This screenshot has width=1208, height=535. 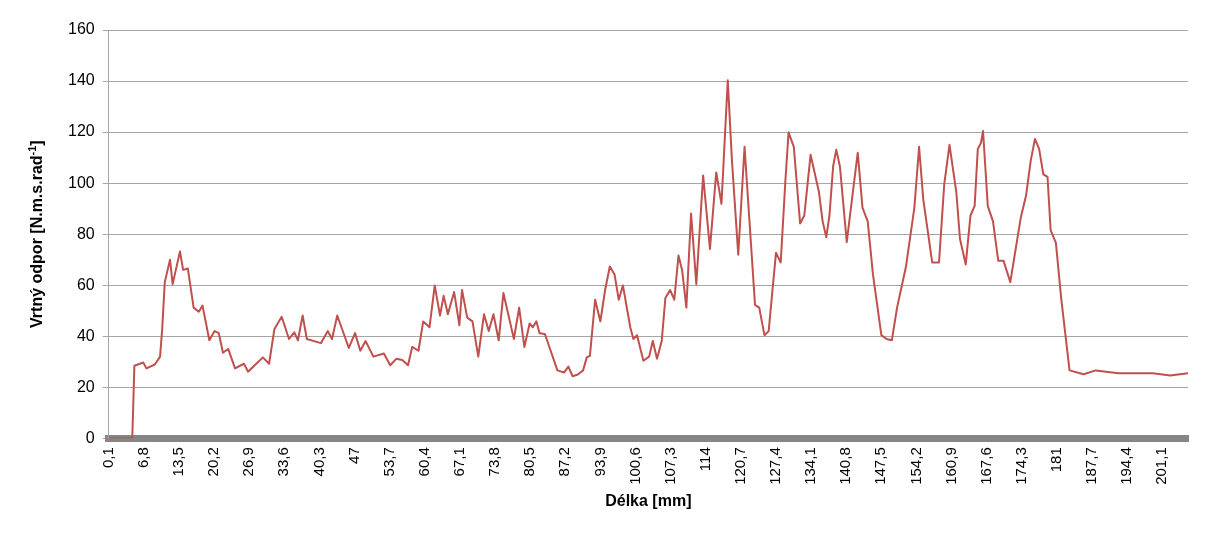 What do you see at coordinates (353, 455) in the screenshot?
I see `x-tick-label: 47` at bounding box center [353, 455].